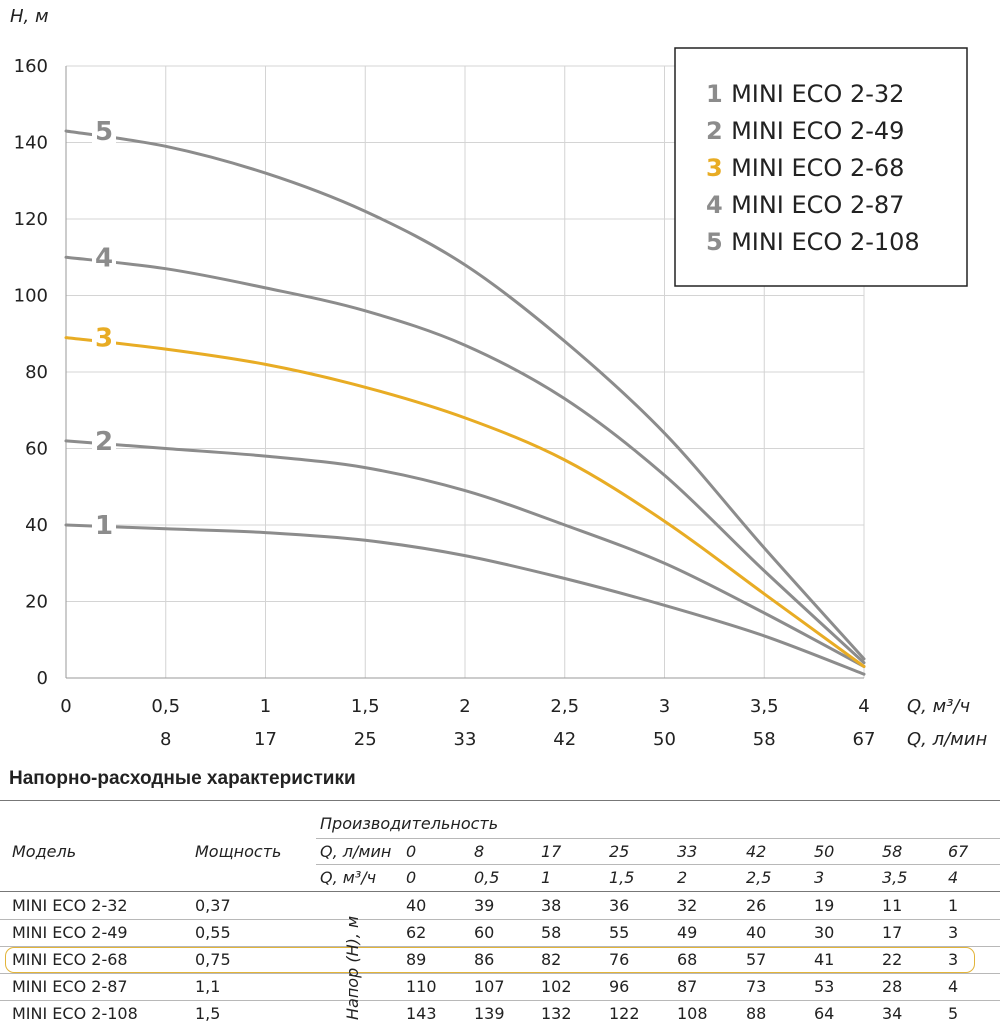 This screenshot has width=1000, height=1033. Describe the element at coordinates (564, 706) in the screenshot. I see `x-tick-label-m3h: 2,5` at that location.